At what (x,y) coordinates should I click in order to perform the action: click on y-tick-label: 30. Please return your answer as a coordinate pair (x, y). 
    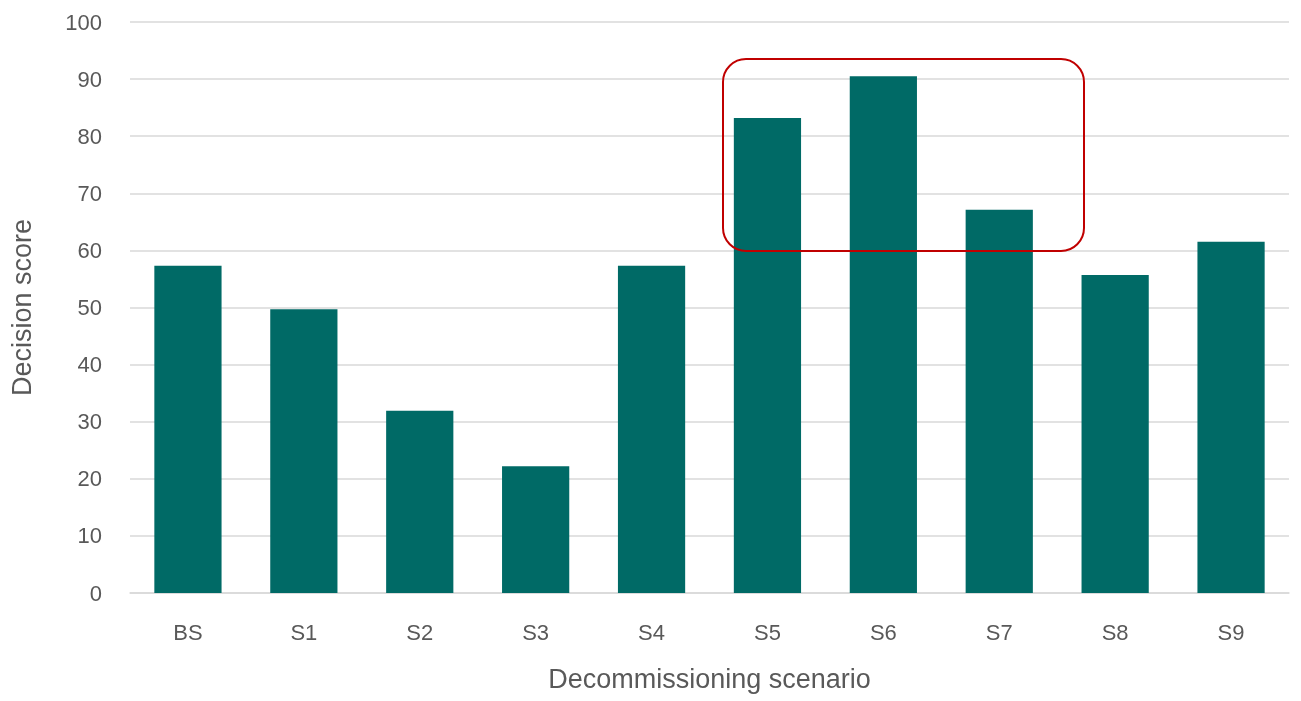
    Looking at the image, I should click on (89, 422).